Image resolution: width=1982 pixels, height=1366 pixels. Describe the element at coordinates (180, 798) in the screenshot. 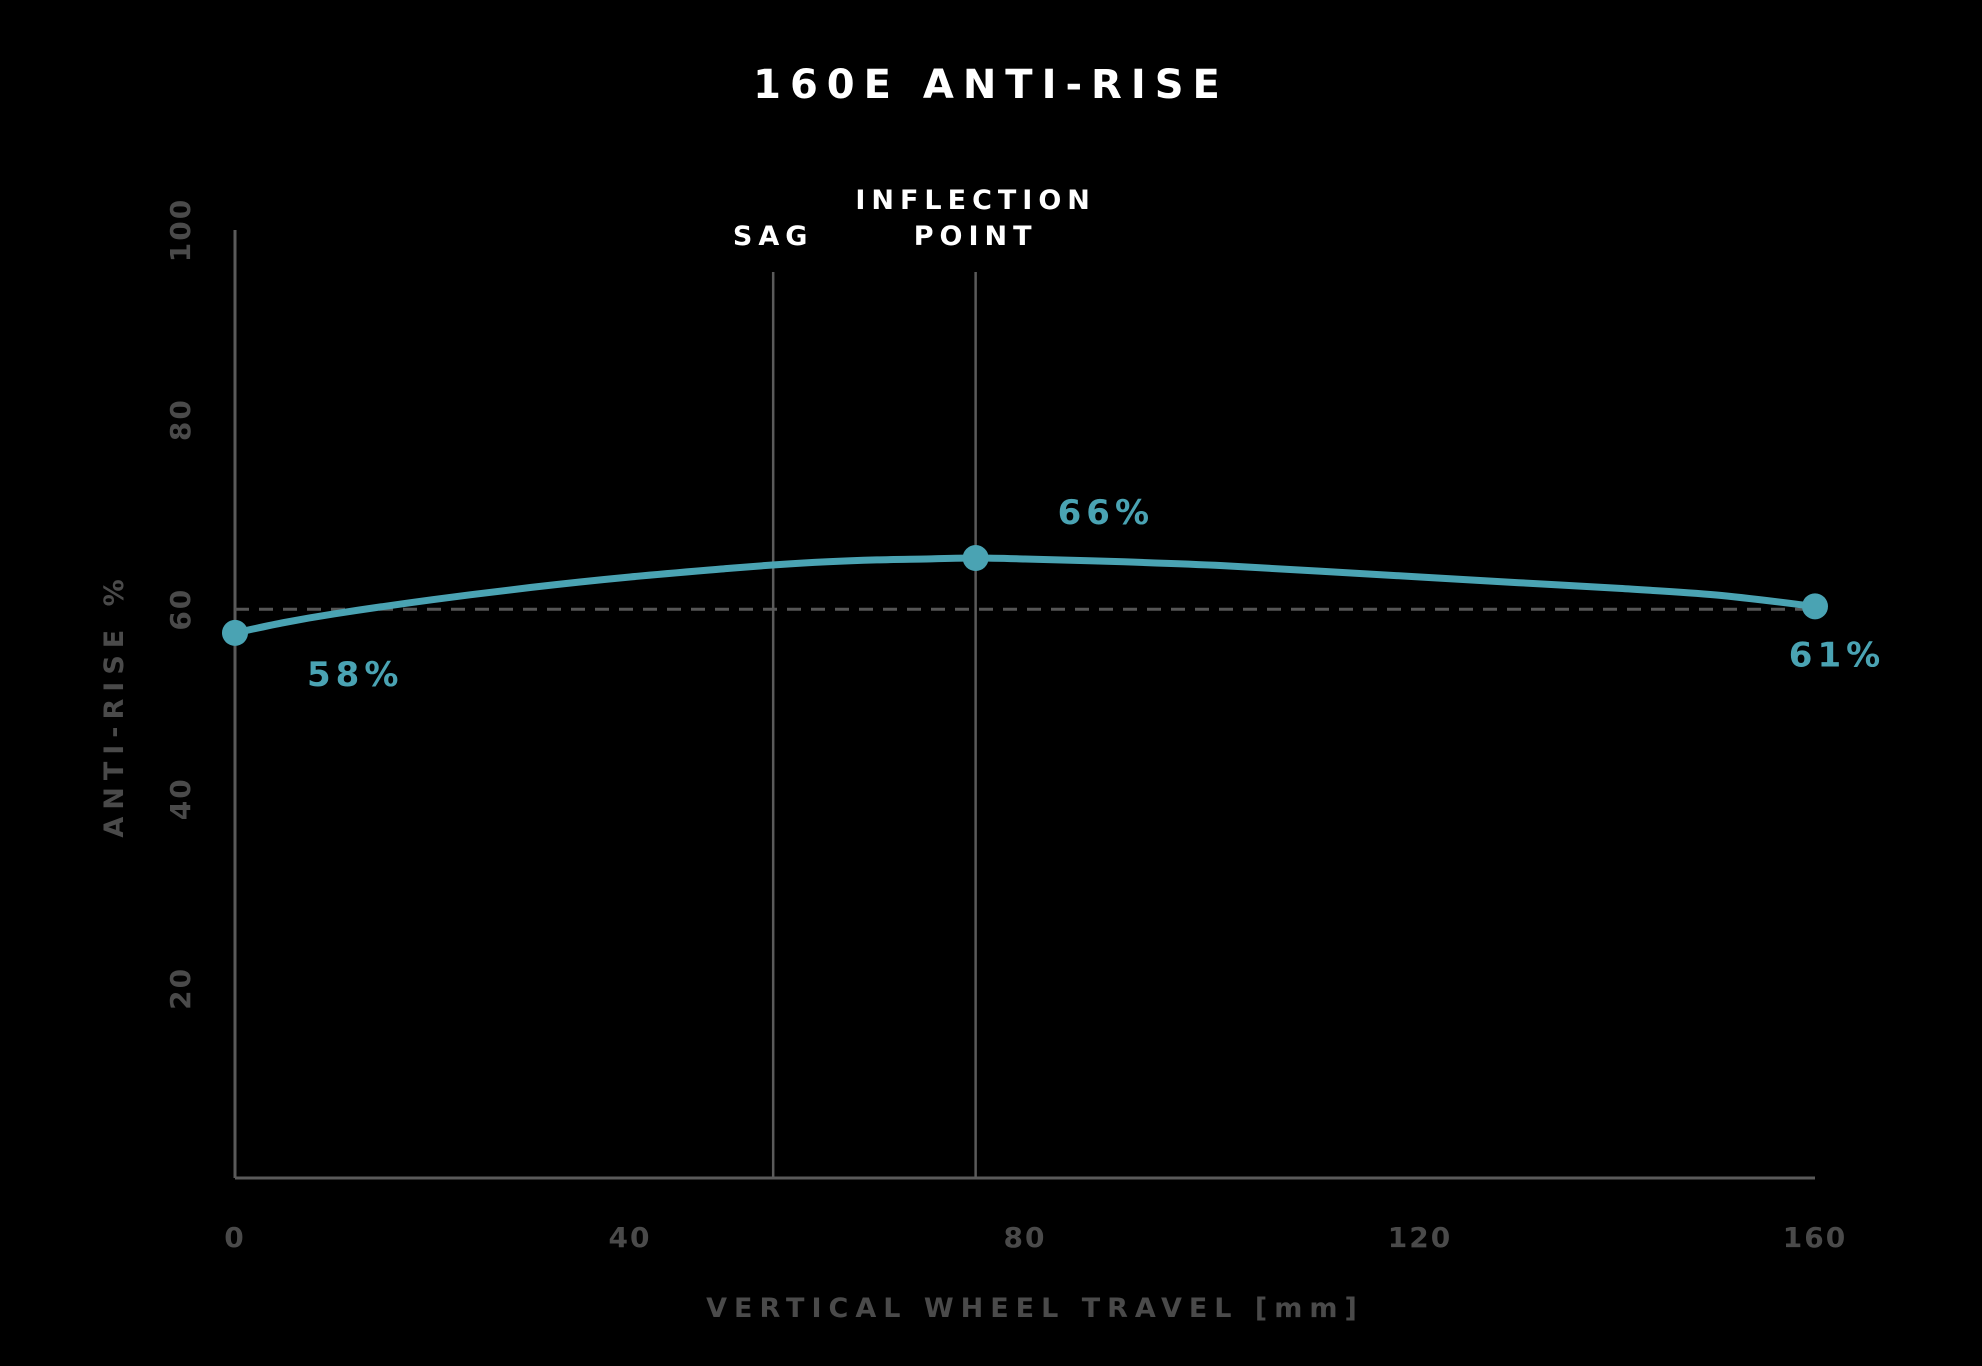

I see `y-tick-label: 40` at that location.